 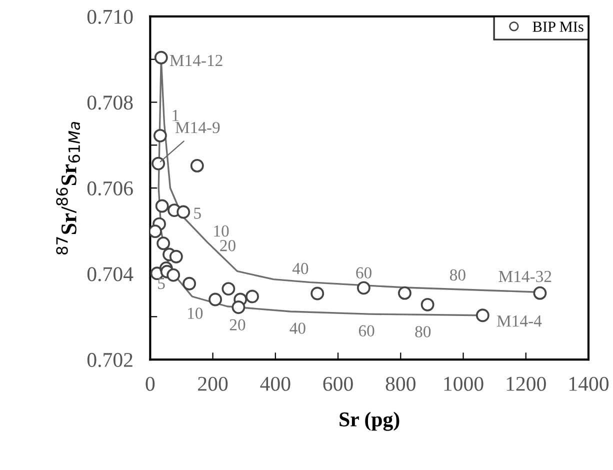 What do you see at coordinates (338, 383) in the screenshot?
I see `x-tick-label: 600` at bounding box center [338, 383].